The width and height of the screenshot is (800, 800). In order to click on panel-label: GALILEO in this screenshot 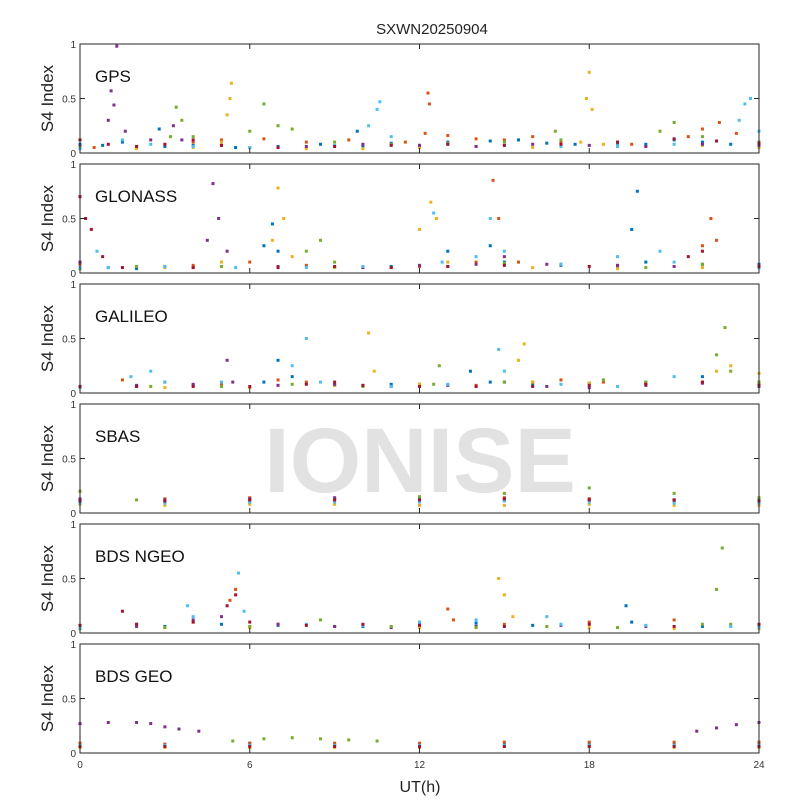, I will do `click(131, 316)`.